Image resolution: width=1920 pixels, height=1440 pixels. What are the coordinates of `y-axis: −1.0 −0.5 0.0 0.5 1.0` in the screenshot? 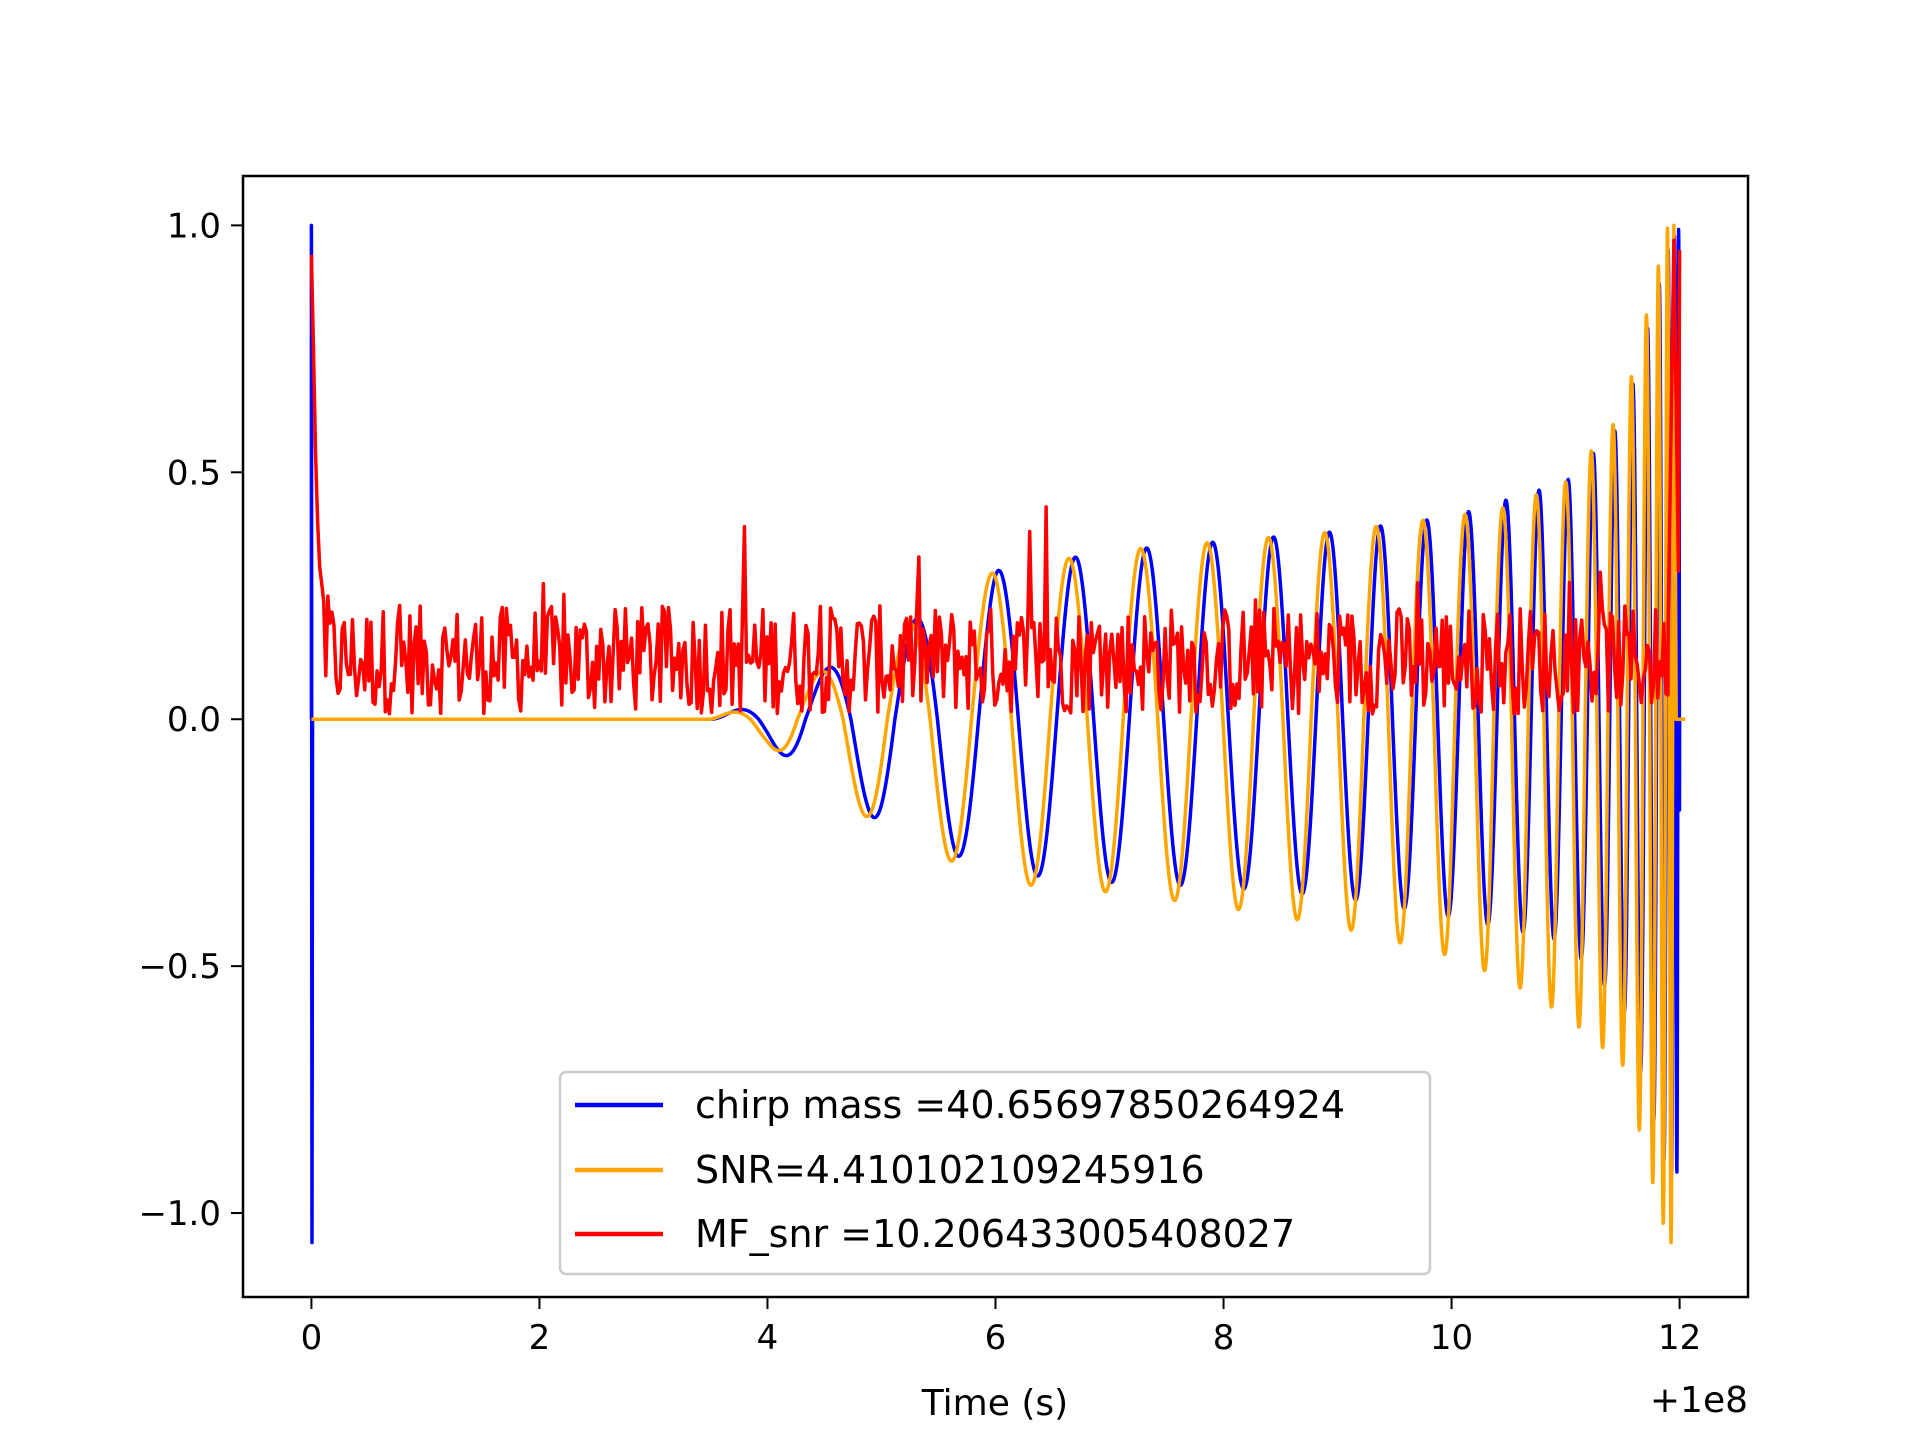 It's located at (190, 720).